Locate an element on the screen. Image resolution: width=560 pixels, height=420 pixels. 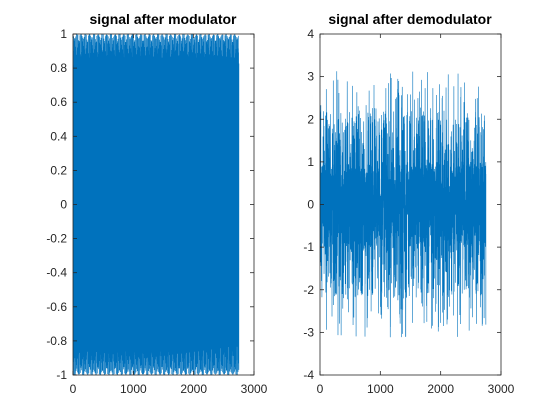
chart-title: signal after demodulator is located at coordinates (410, 19).